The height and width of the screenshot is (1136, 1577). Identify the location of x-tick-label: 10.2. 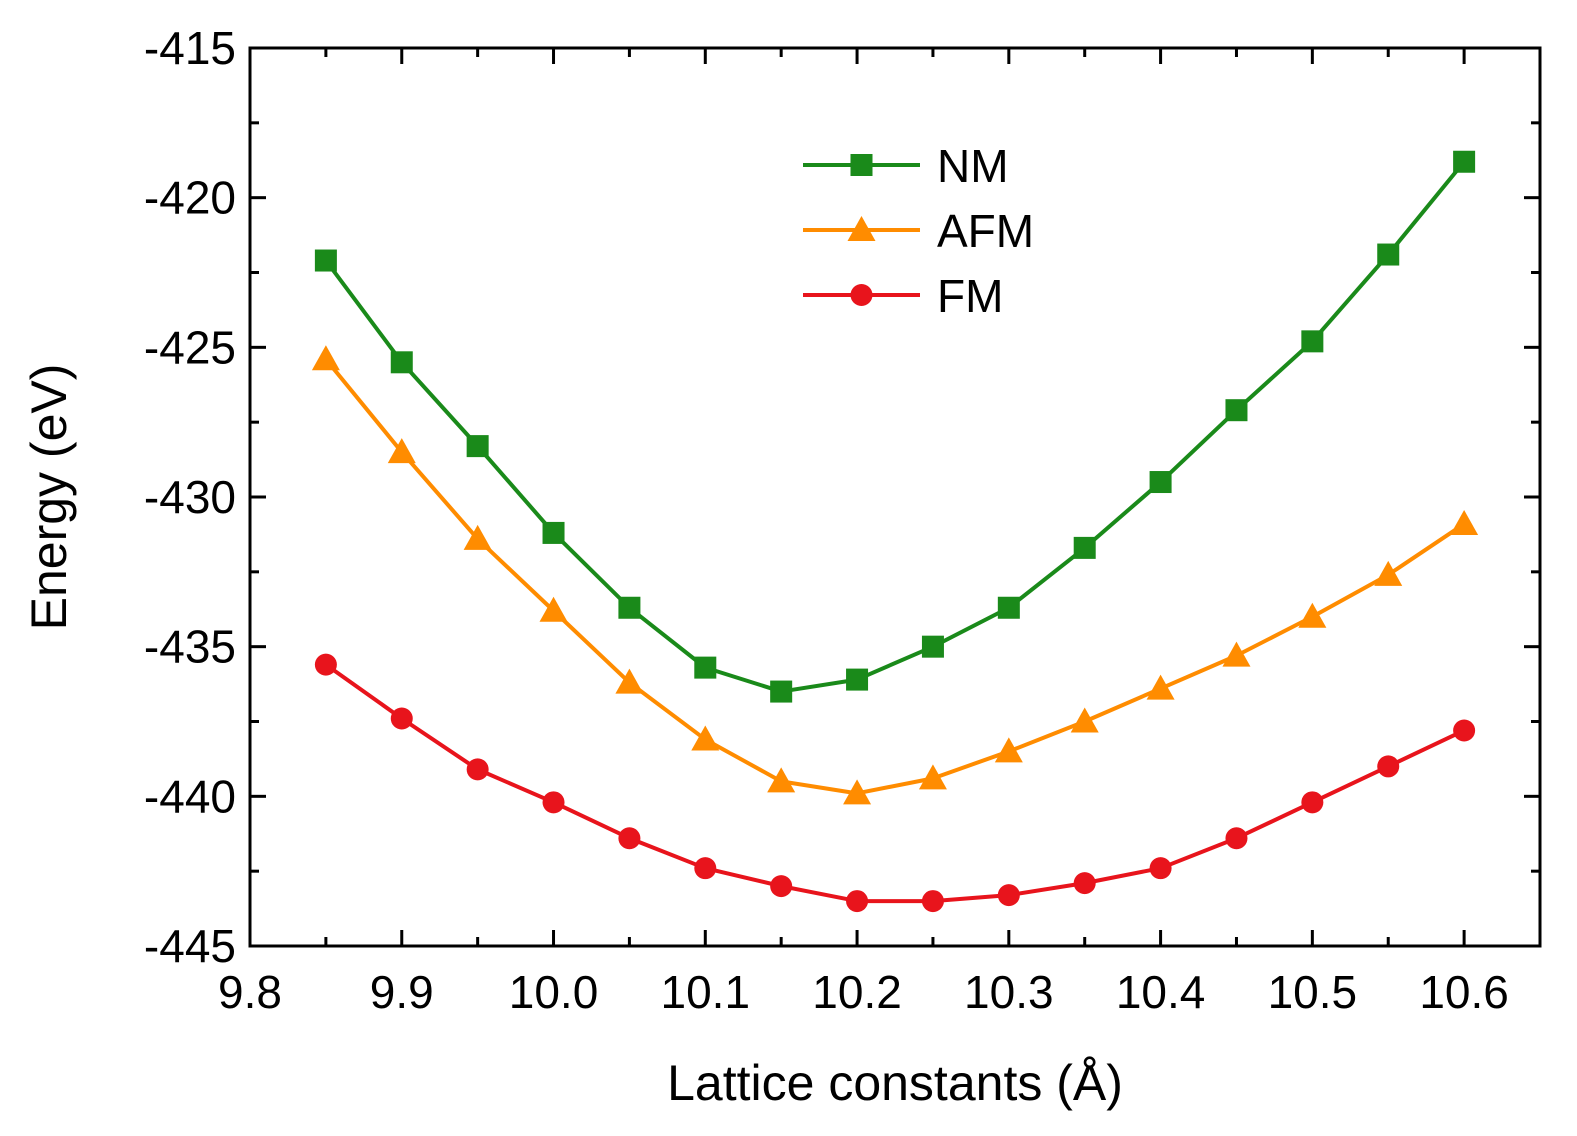
(857, 992).